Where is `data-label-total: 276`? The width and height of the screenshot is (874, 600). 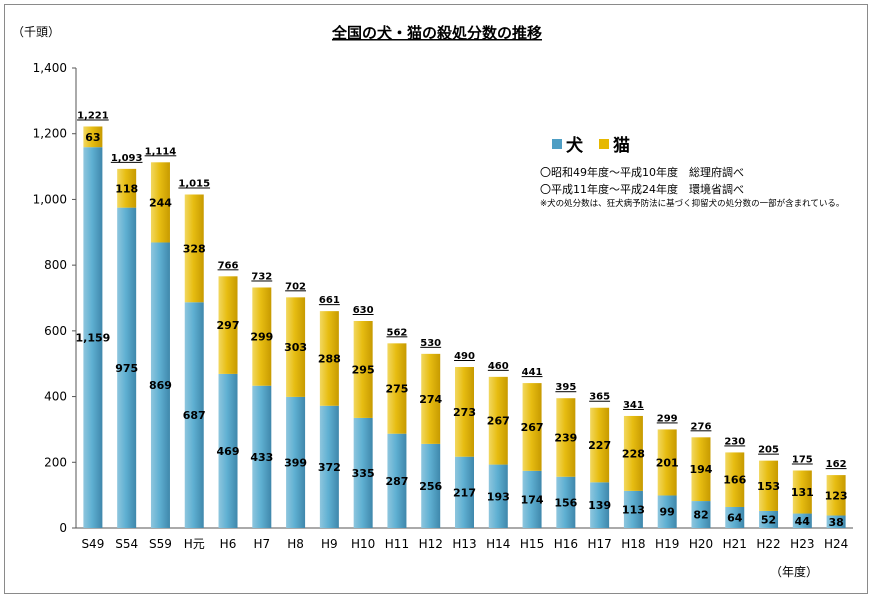 data-label-total: 276 is located at coordinates (701, 426).